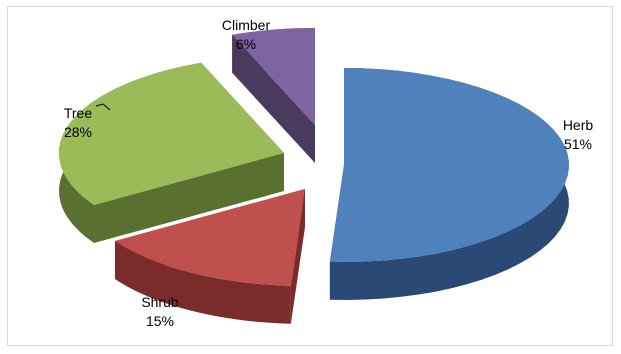  What do you see at coordinates (160, 321) in the screenshot?
I see `slice-percent-shrub: 15%` at bounding box center [160, 321].